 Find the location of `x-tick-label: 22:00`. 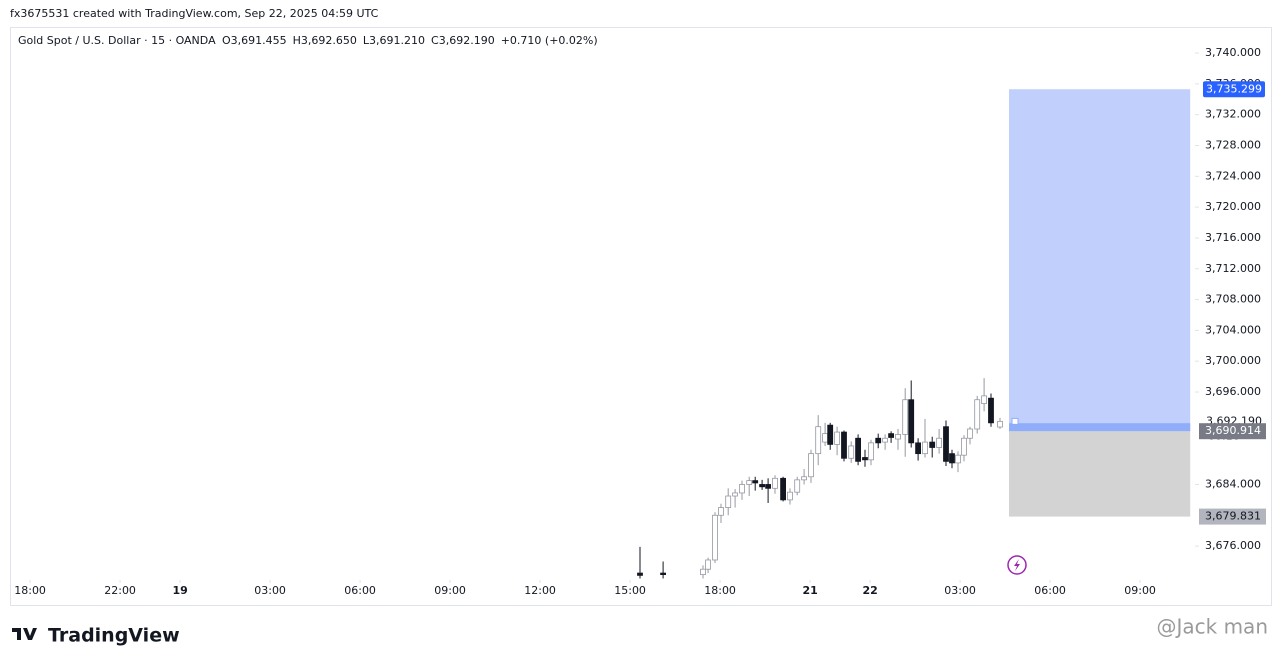

x-tick-label: 22:00 is located at coordinates (120, 590).